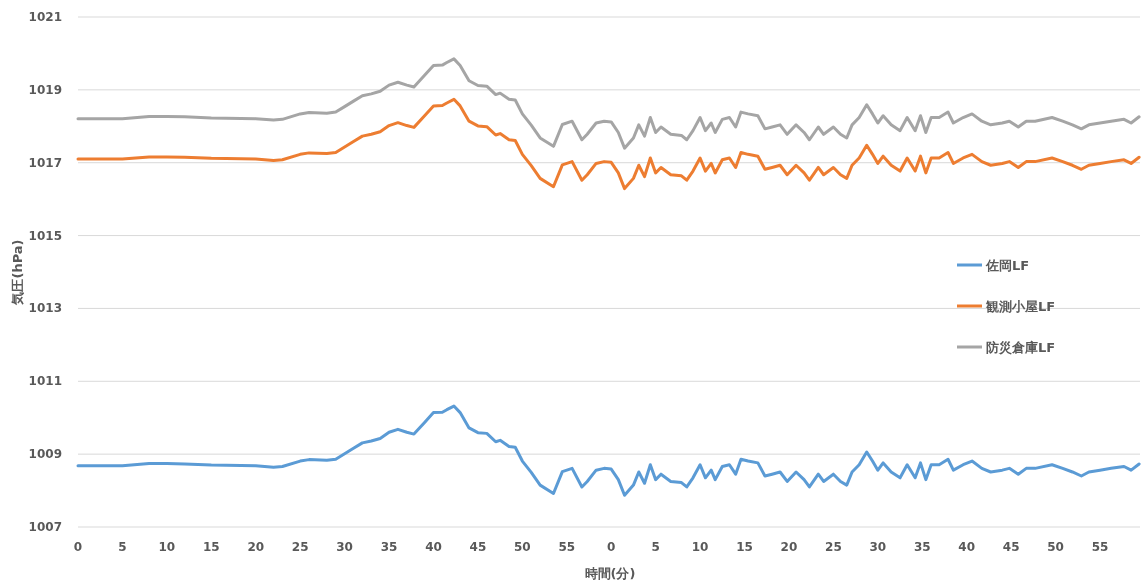 The width and height of the screenshot is (1142, 583). What do you see at coordinates (45, 308) in the screenshot?
I see `y-tick-label: 1013` at bounding box center [45, 308].